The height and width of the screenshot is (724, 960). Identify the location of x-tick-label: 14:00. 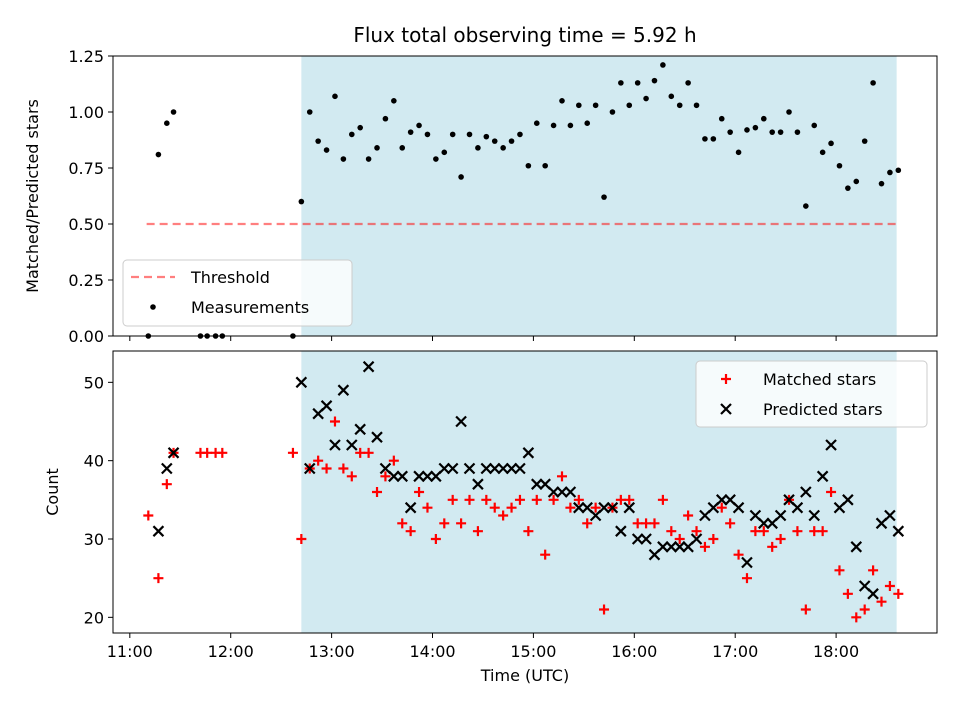
(432, 651).